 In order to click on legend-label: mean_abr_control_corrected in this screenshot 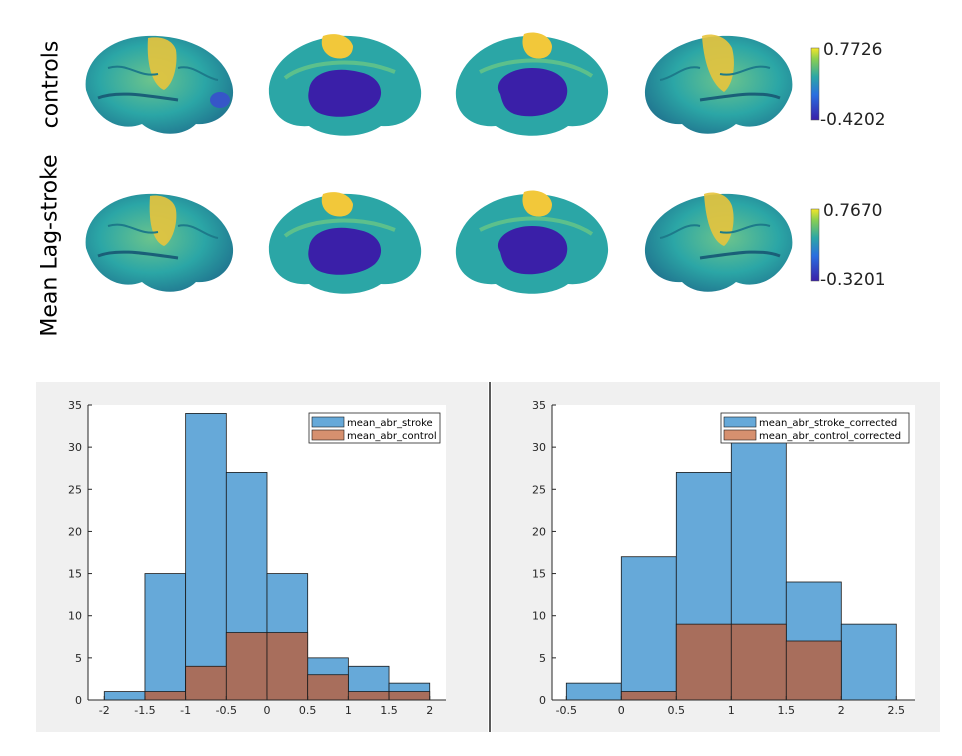, I will do `click(830, 436)`.